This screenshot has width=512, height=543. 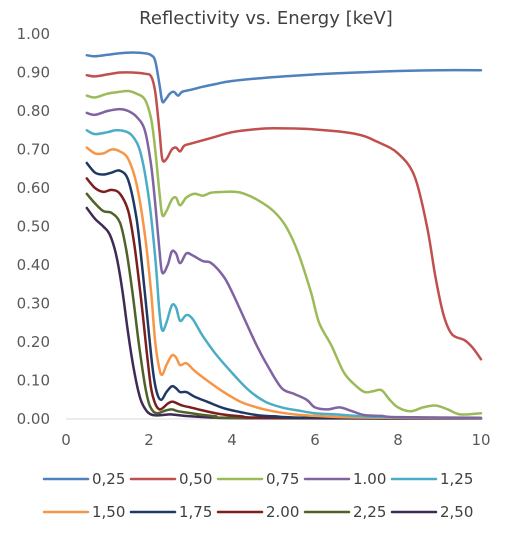 I want to click on y-tick-label: 0.70, so click(x=33, y=150).